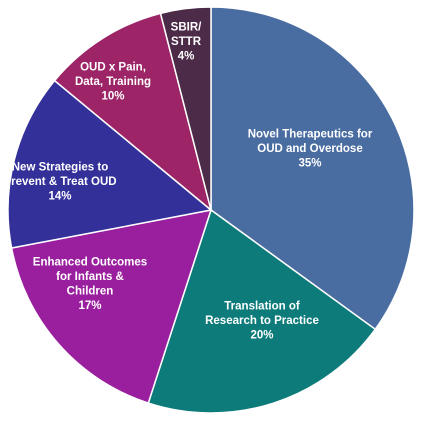 The width and height of the screenshot is (426, 421). I want to click on slice-label-1: Translation of Research to Practice 20%, so click(262, 321).